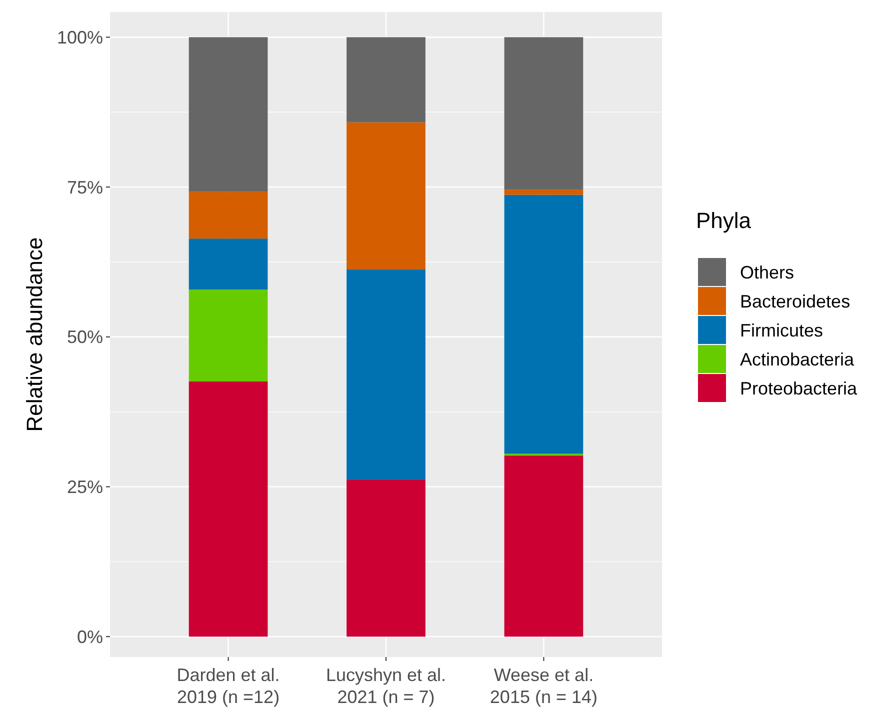 This screenshot has height=717, width=888. What do you see at coordinates (767, 272) in the screenshot?
I see `legend-label: Others` at bounding box center [767, 272].